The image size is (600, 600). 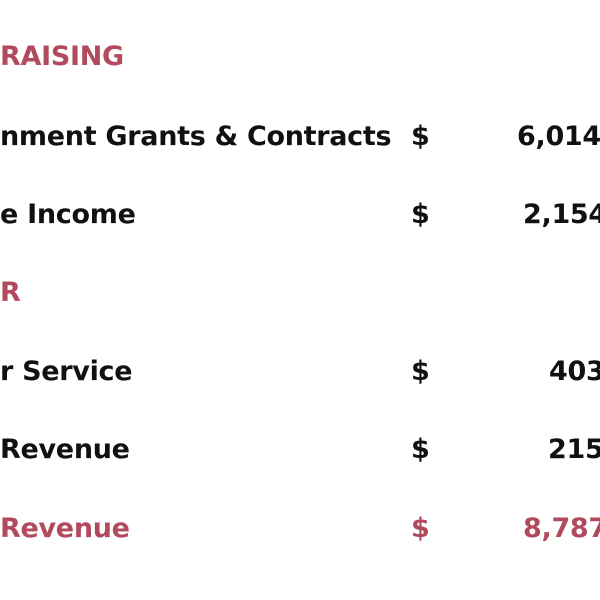 I want to click on line-item-label: r Service, so click(x=66, y=371).